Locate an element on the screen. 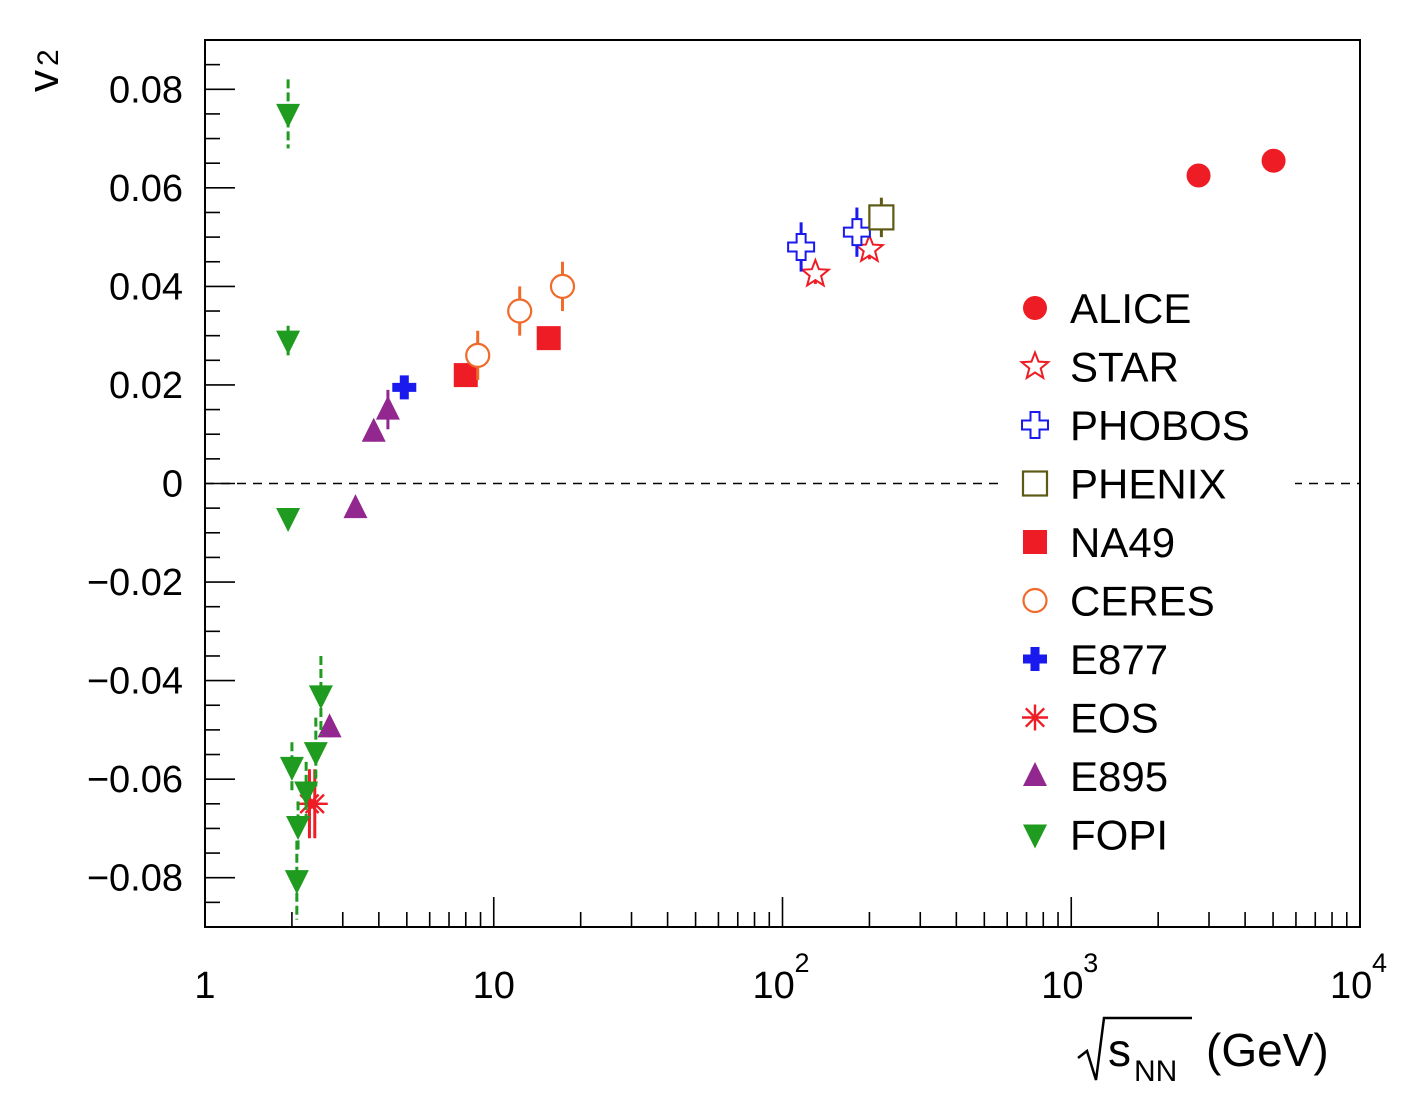  y-tick-label: 0.08 is located at coordinates (146, 90).